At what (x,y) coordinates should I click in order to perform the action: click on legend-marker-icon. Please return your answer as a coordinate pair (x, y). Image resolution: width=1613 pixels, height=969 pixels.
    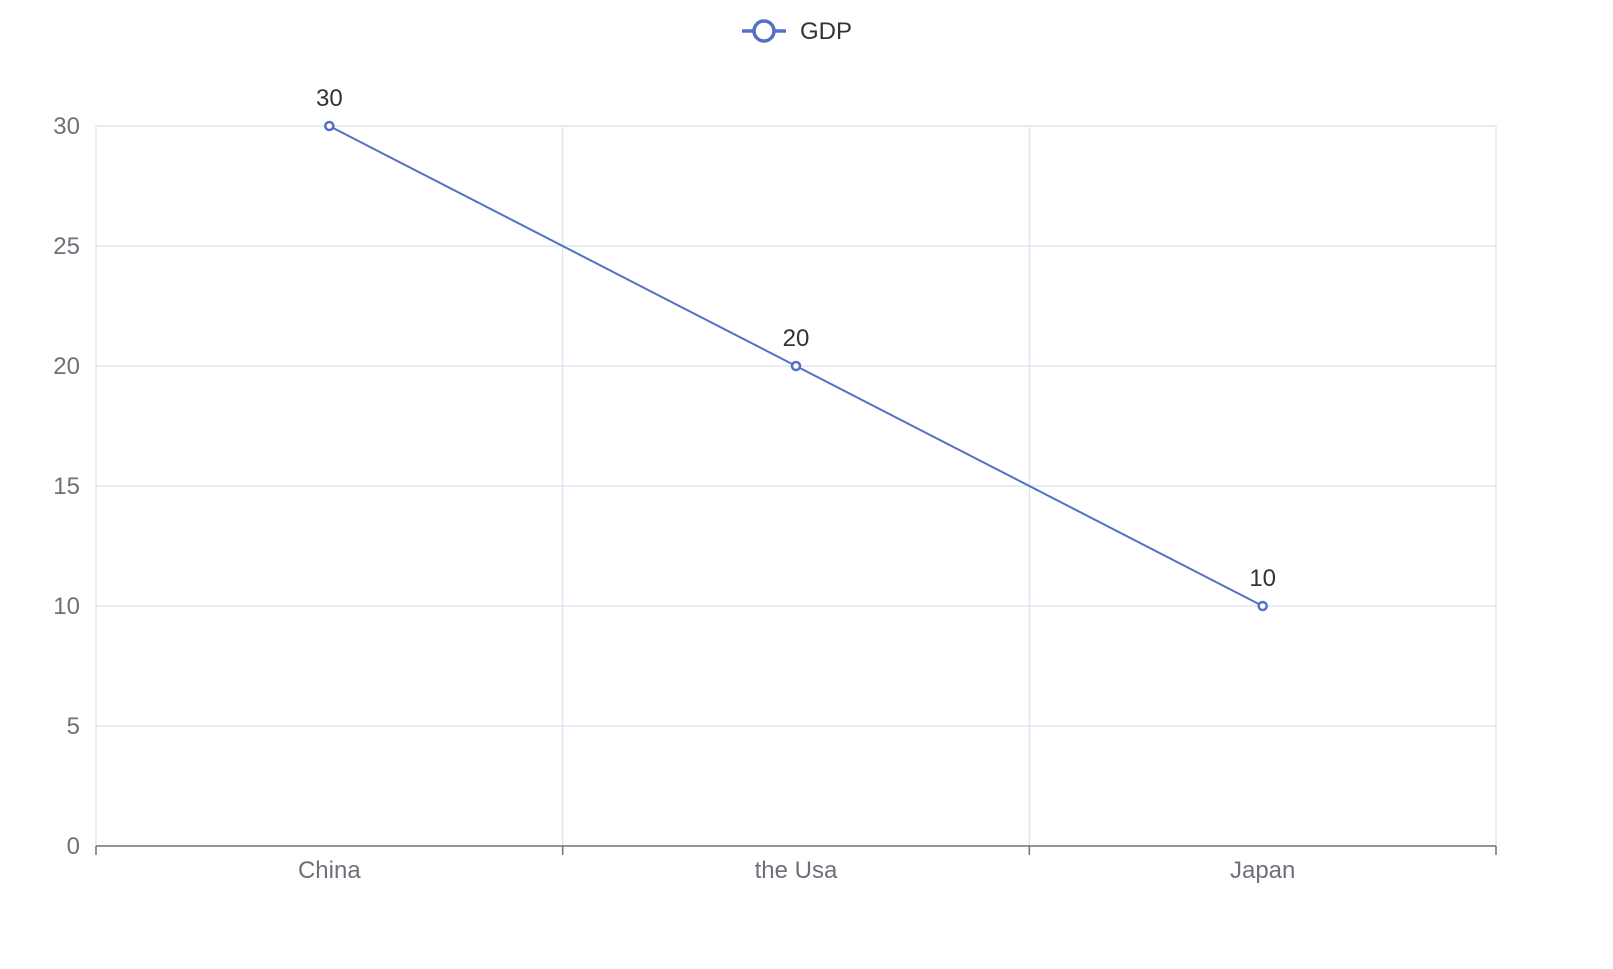
    Looking at the image, I should click on (764, 31).